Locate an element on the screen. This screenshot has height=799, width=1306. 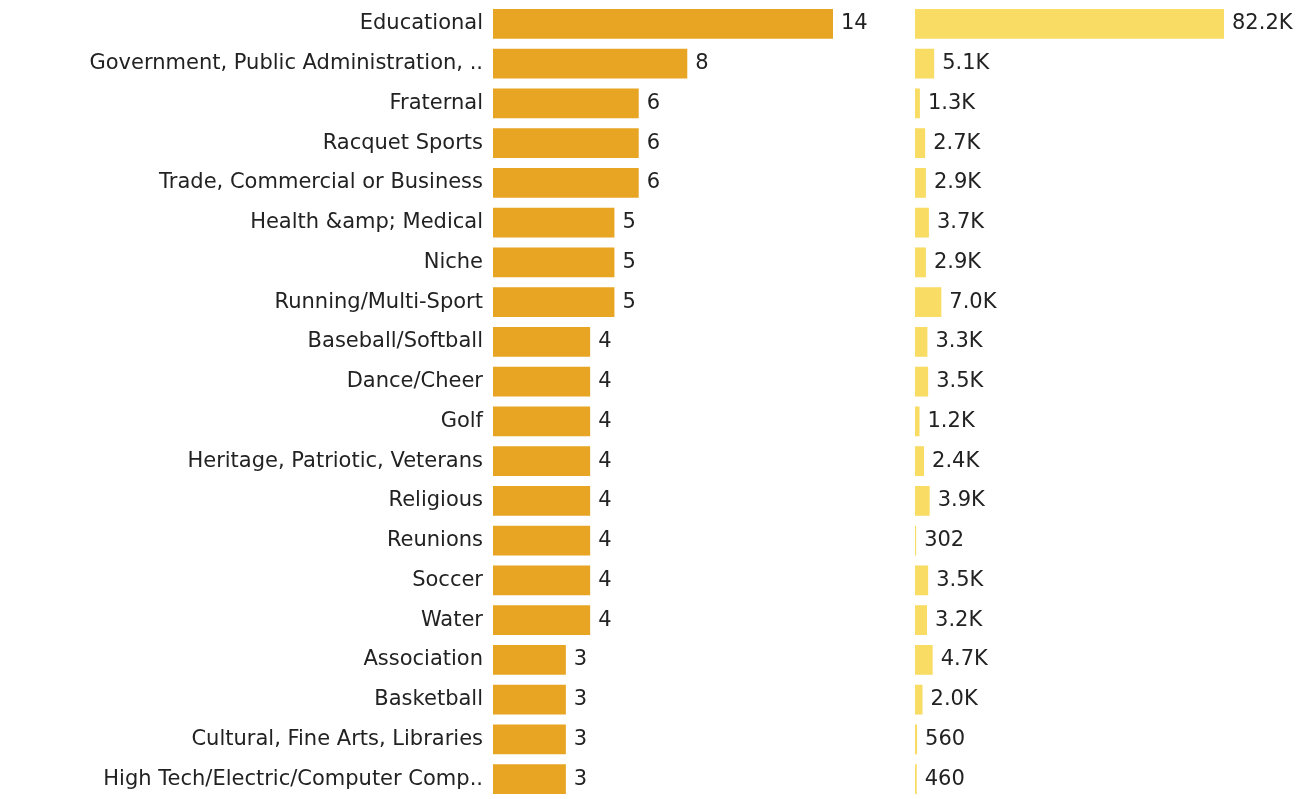
data-label: 82.2K is located at coordinates (1263, 22).